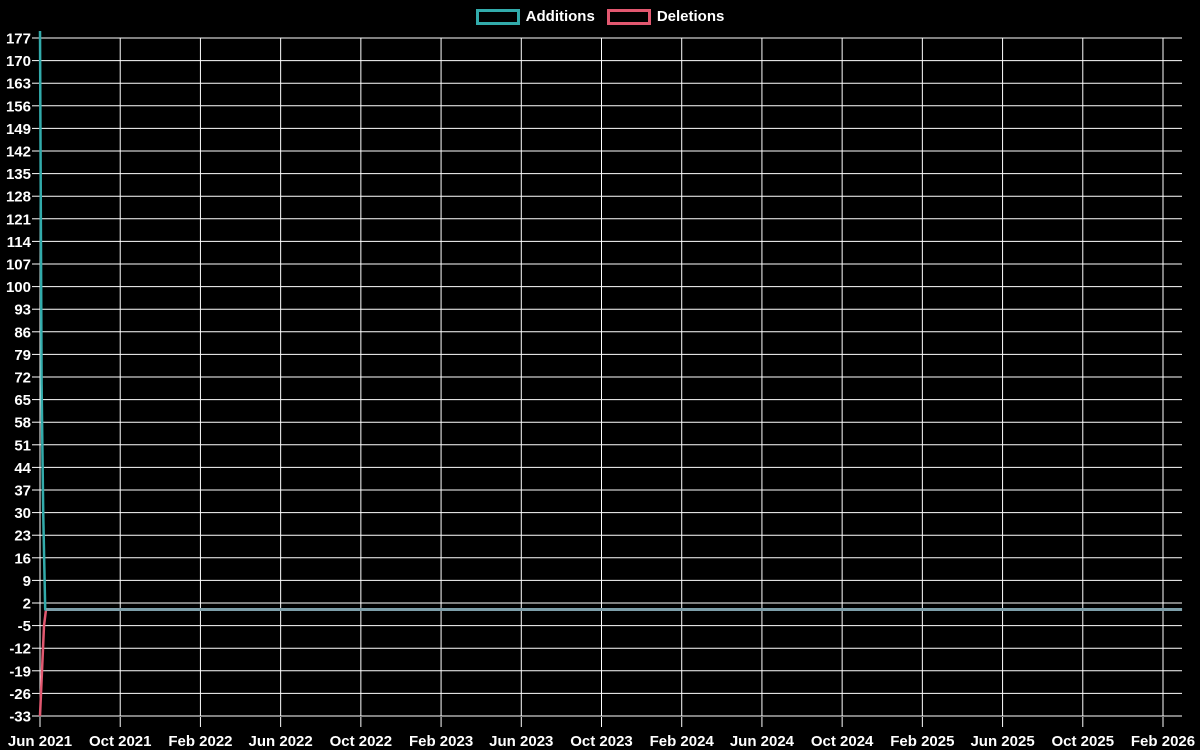 This screenshot has height=750, width=1200. I want to click on x-axis-label: Feb 2022, so click(200, 741).